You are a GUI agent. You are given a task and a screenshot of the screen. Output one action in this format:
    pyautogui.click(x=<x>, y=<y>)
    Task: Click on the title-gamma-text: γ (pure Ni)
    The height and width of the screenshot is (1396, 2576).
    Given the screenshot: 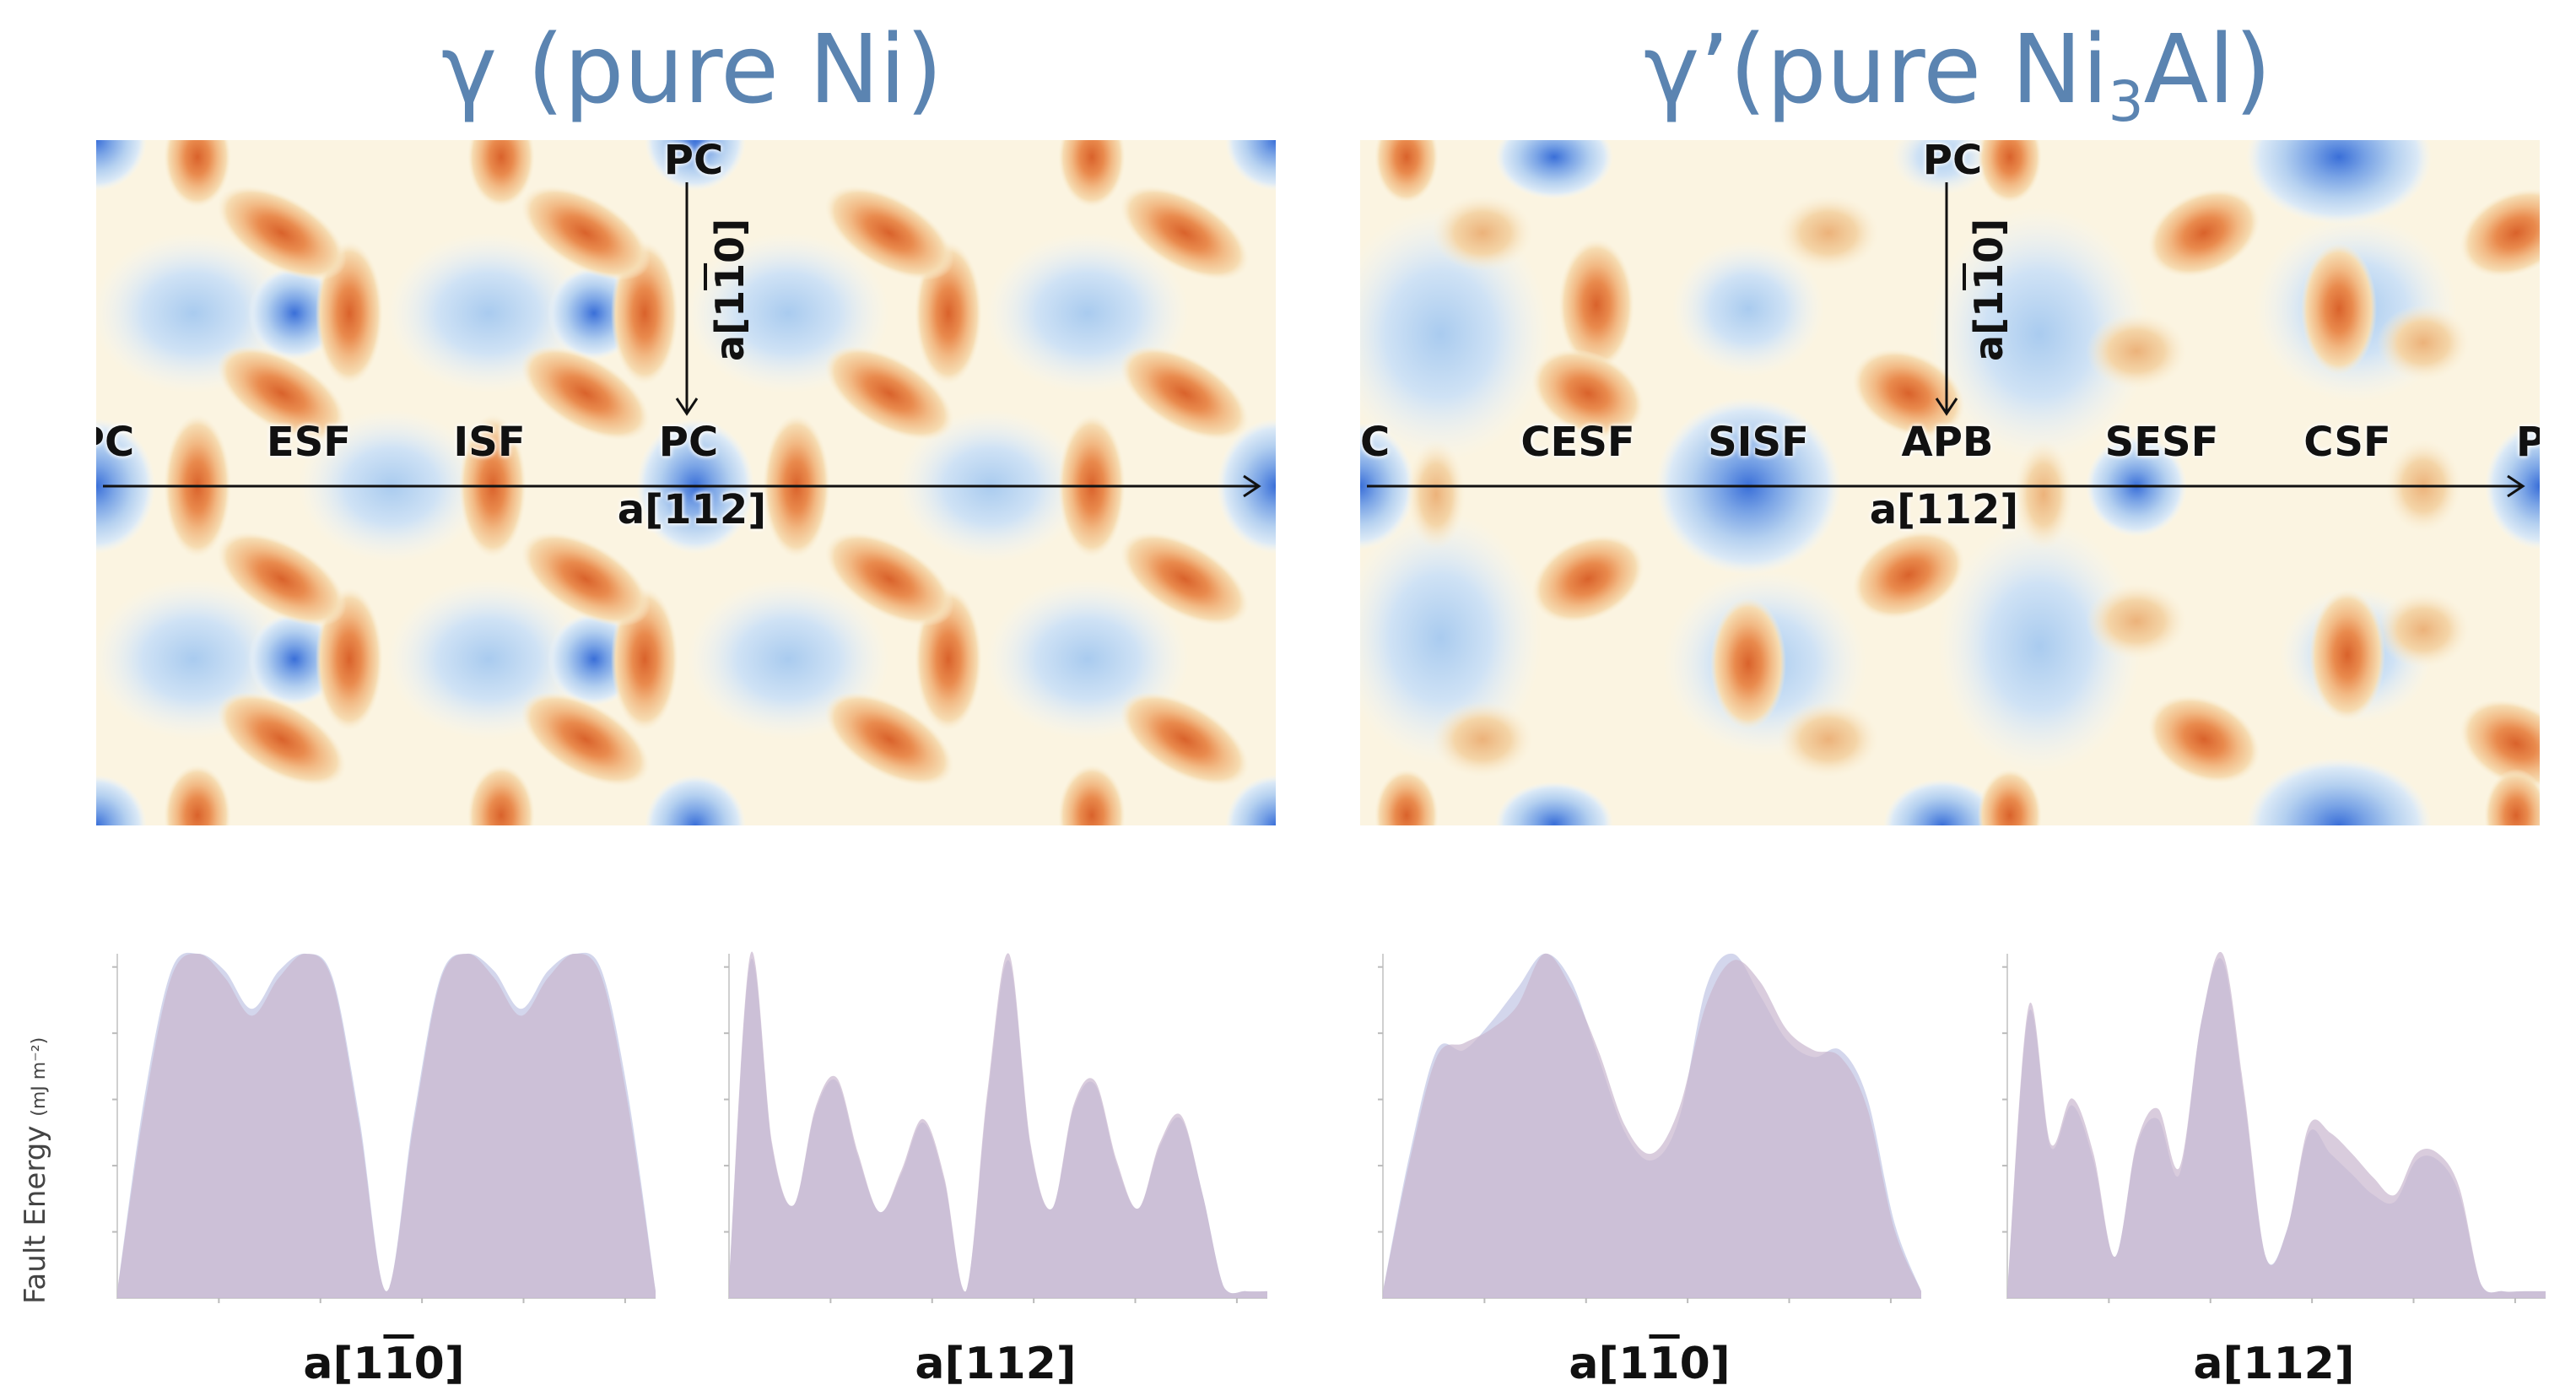 What is the action you would take?
    pyautogui.click(x=691, y=70)
    